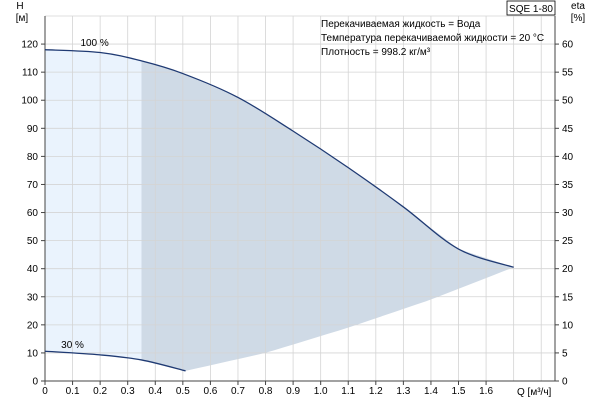  Describe the element at coordinates (100, 391) in the screenshot. I see `x-tick-label: 0.2` at that location.